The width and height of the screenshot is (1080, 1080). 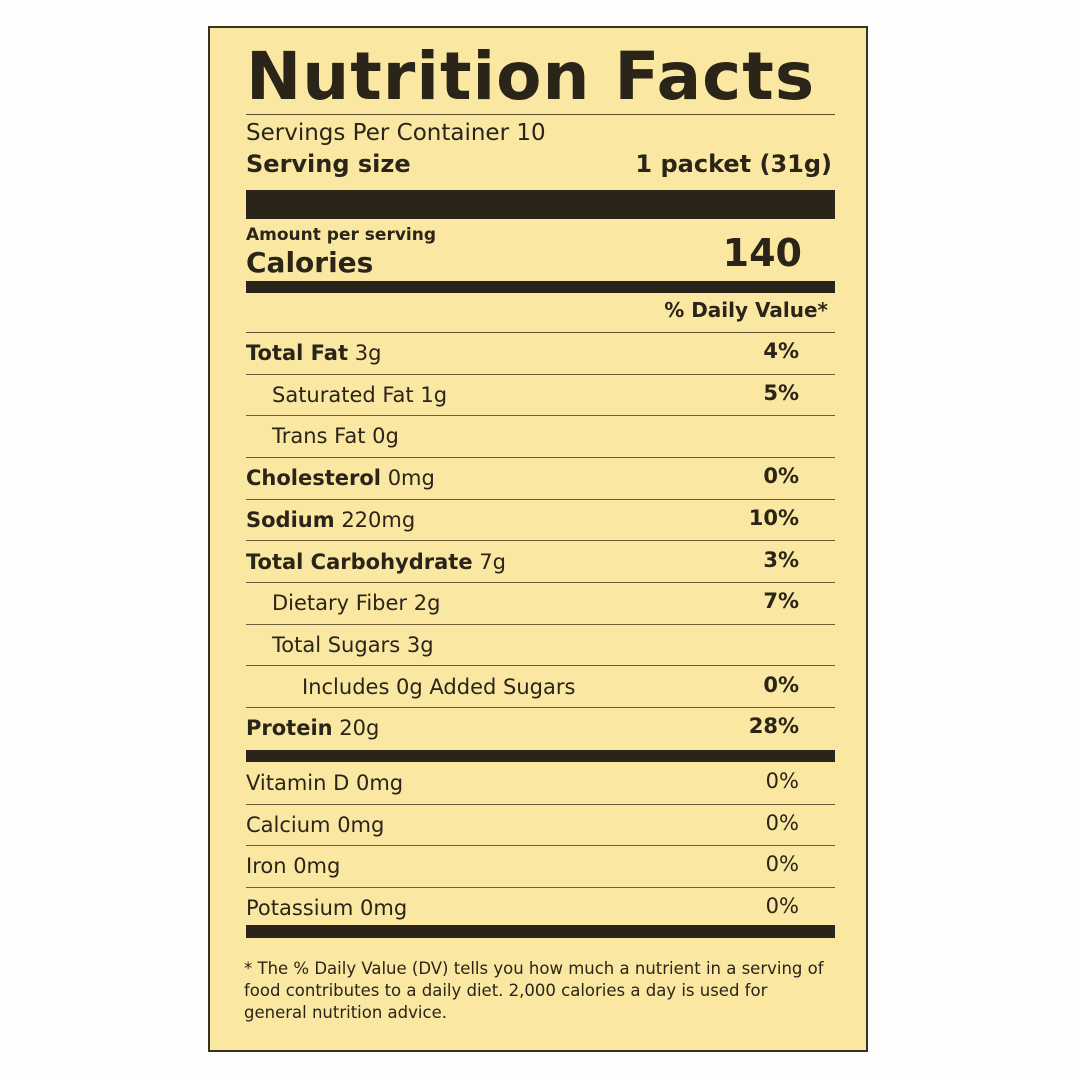 I want to click on nutrient-row: Cholesterol 0mg 0%, so click(x=540, y=479).